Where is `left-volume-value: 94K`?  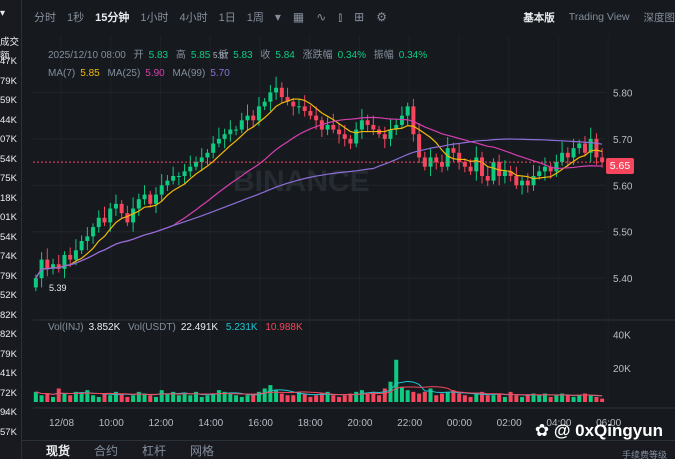 left-volume-value: 94K is located at coordinates (8, 412).